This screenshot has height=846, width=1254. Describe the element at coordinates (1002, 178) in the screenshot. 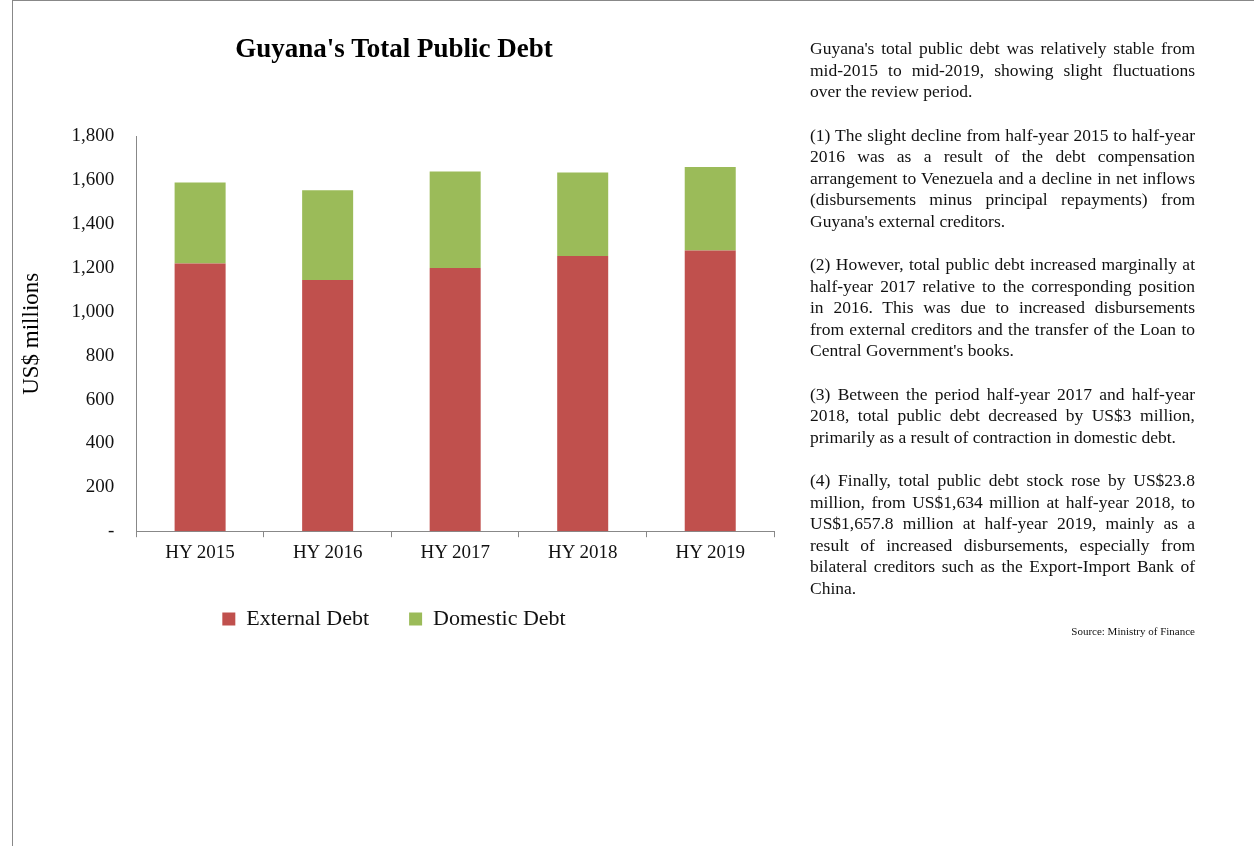

I see `text: (1) The slight decline from half-year 2015 to half-year 2016 was as a result of the debt compensation arrangement to Venezuela and a decline in net inflows (disbursements minus principal repayments) from Guyana's external creditors.` at that location.